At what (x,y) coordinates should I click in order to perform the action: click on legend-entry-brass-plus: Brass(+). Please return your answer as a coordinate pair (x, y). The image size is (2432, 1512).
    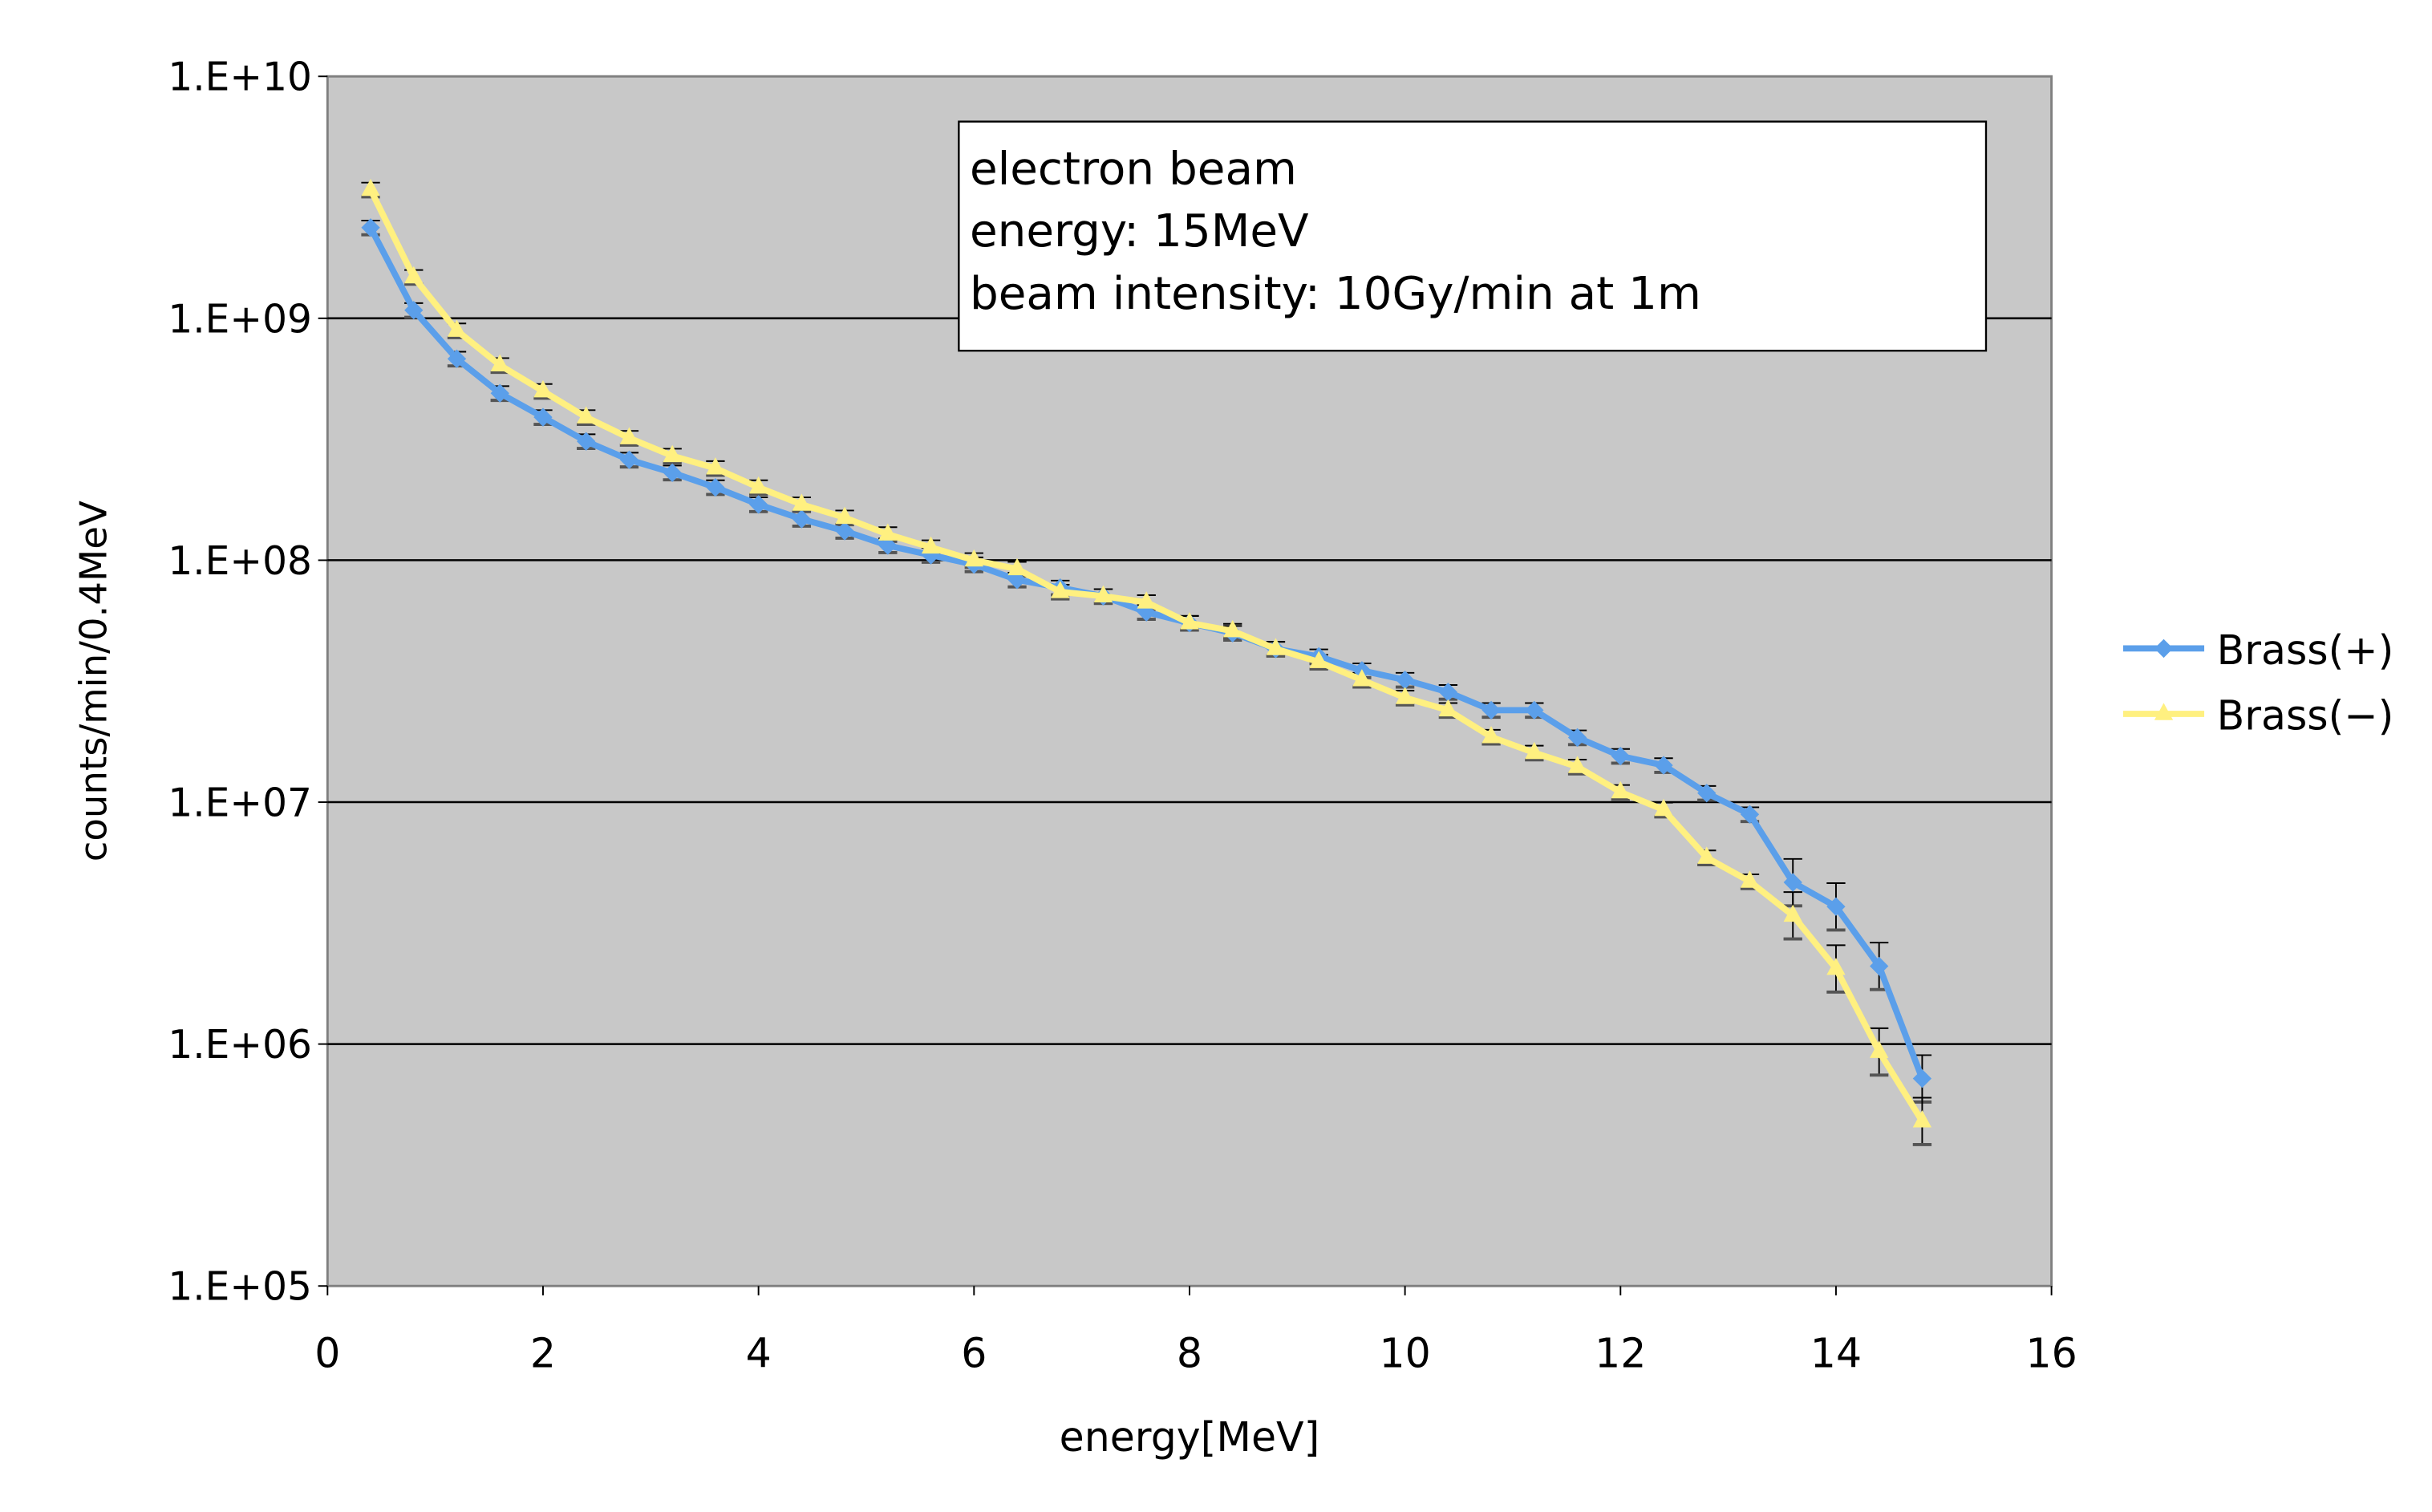
    Looking at the image, I should click on (2258, 650).